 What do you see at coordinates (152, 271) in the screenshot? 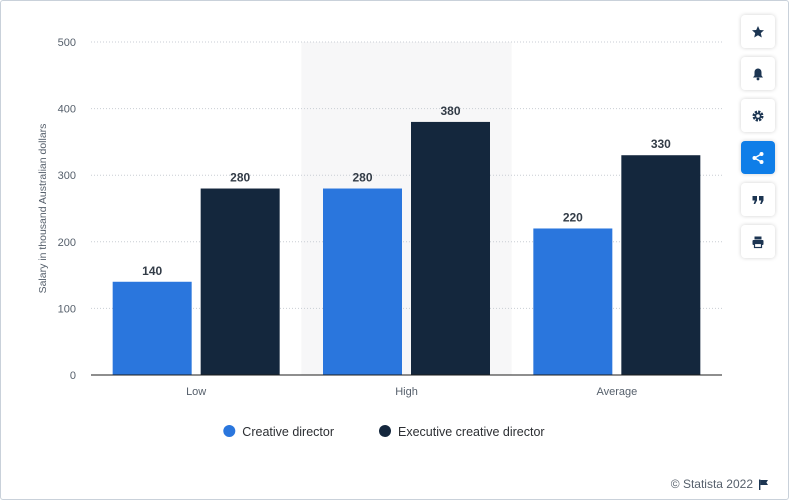
I see `data-label: 140` at bounding box center [152, 271].